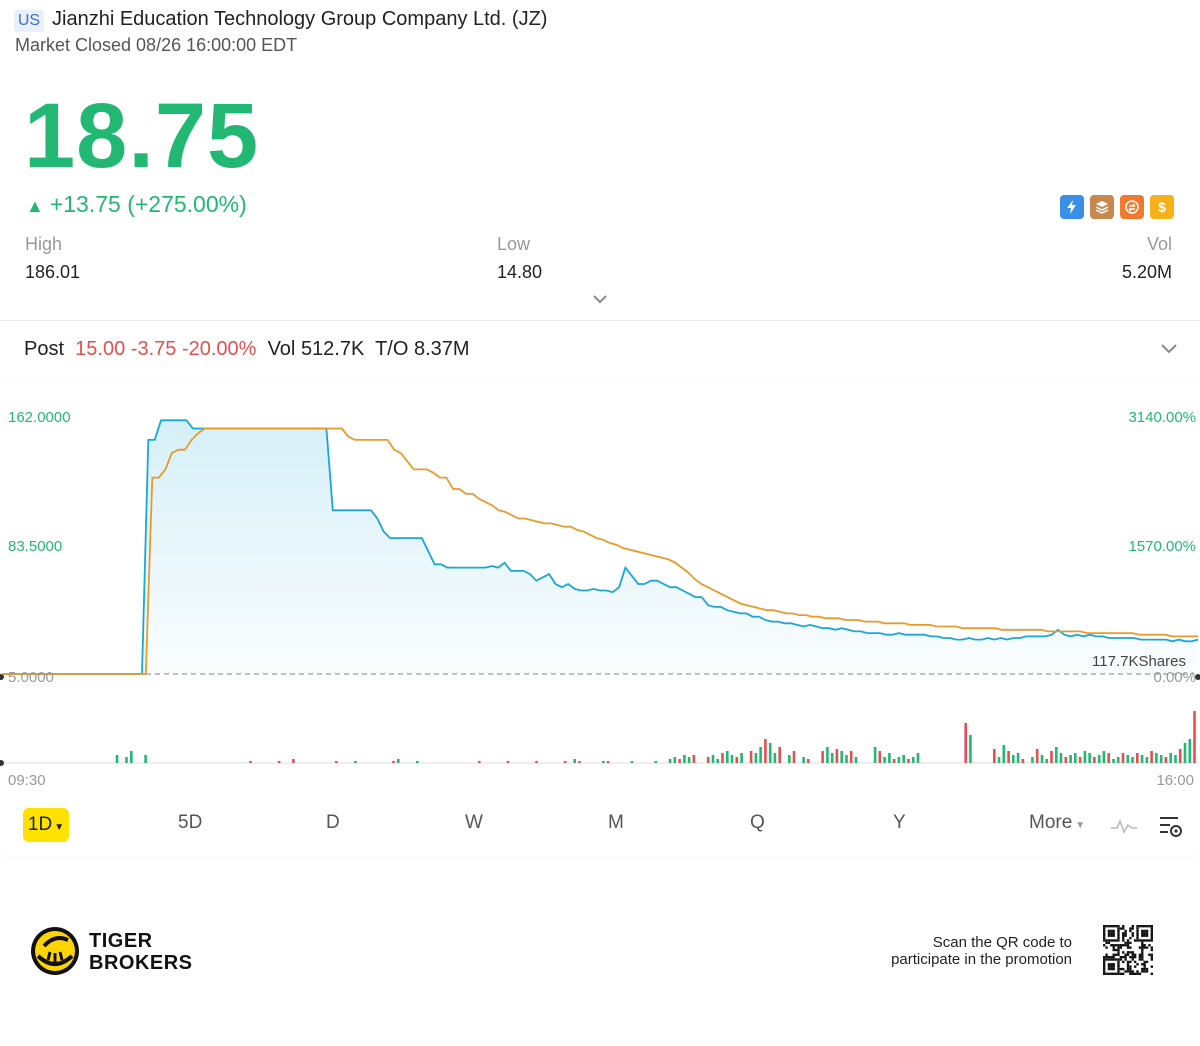 The image size is (1200, 1046). I want to click on qr-code, so click(1128, 950).